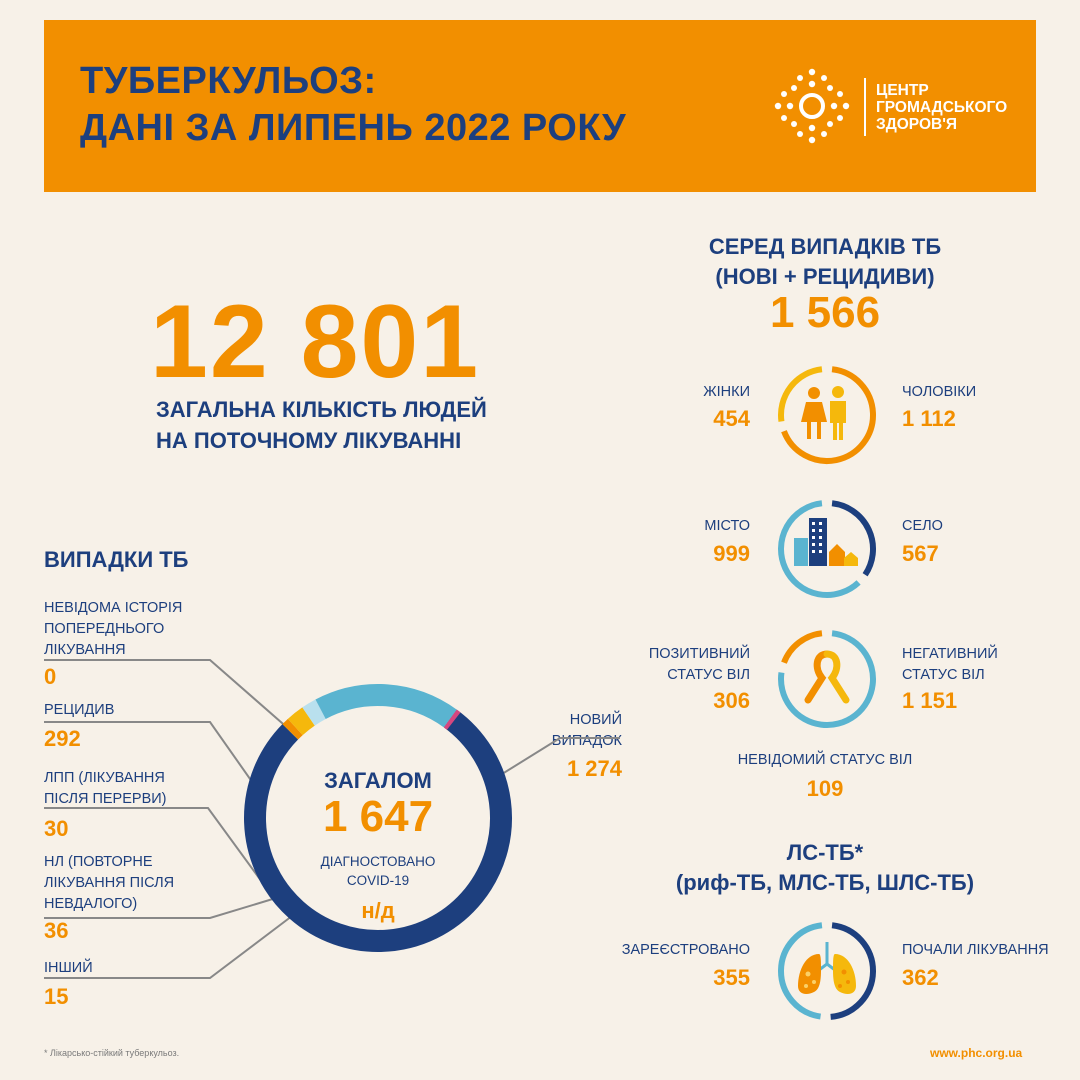  I want to click on donut-center-value: 1 647, so click(378, 816).